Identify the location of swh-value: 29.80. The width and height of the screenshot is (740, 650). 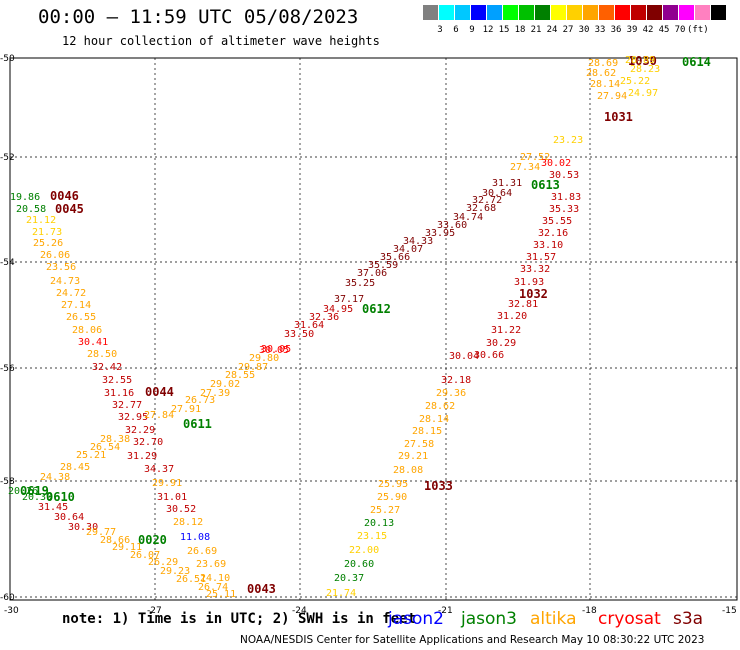
(264, 358).